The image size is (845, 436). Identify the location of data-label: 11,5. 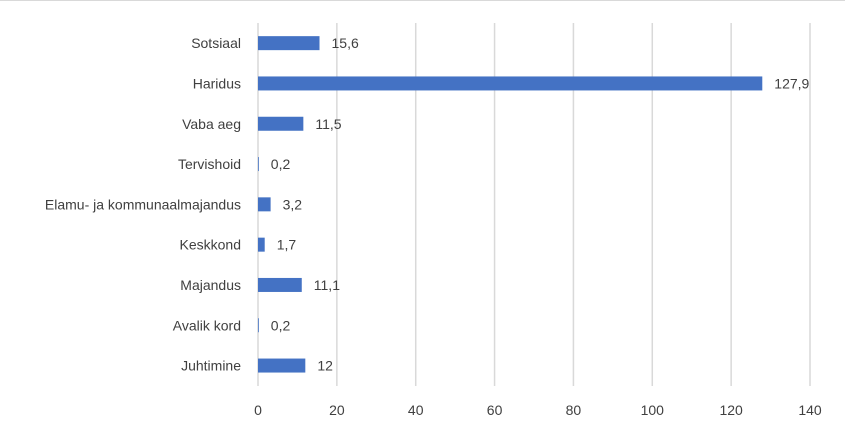
(328, 124).